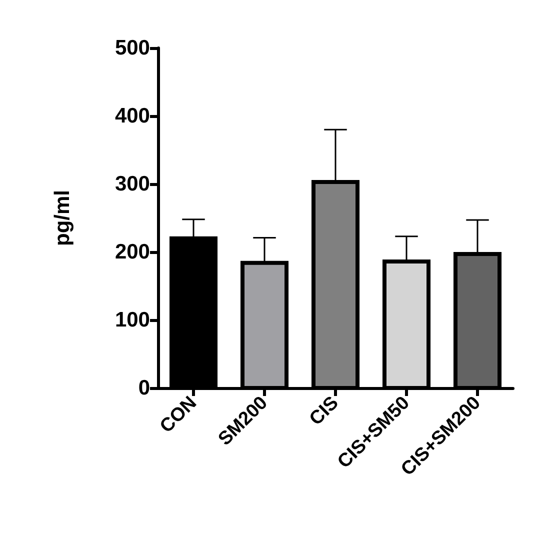  What do you see at coordinates (132, 48) in the screenshot?
I see `y-tick-label: 500` at bounding box center [132, 48].